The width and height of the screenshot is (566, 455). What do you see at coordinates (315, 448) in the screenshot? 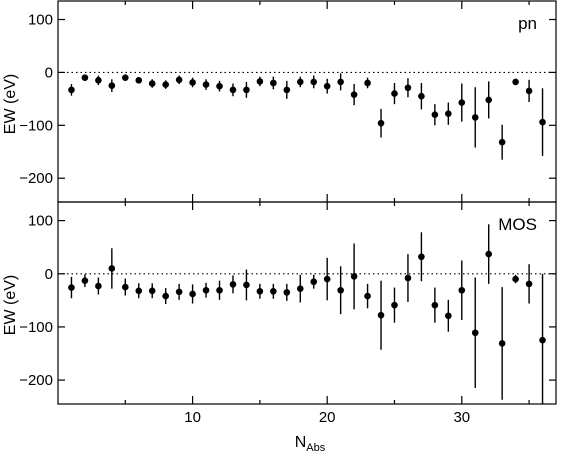
I see `x-axis-label-subscript: Abs` at bounding box center [315, 448].